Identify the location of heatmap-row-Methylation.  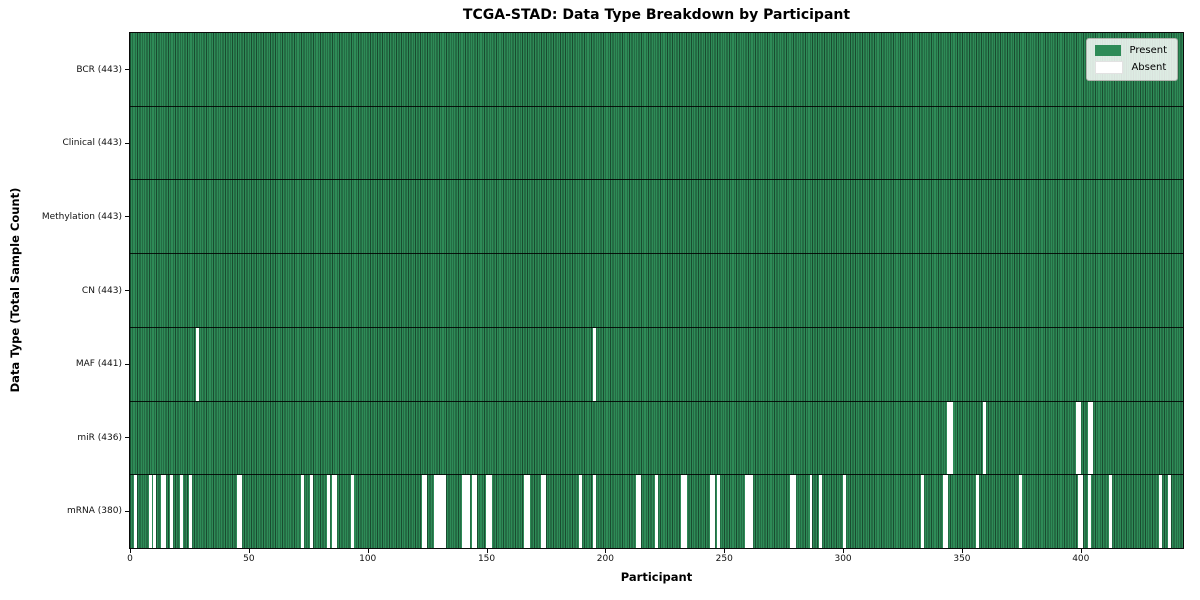
(656, 217).